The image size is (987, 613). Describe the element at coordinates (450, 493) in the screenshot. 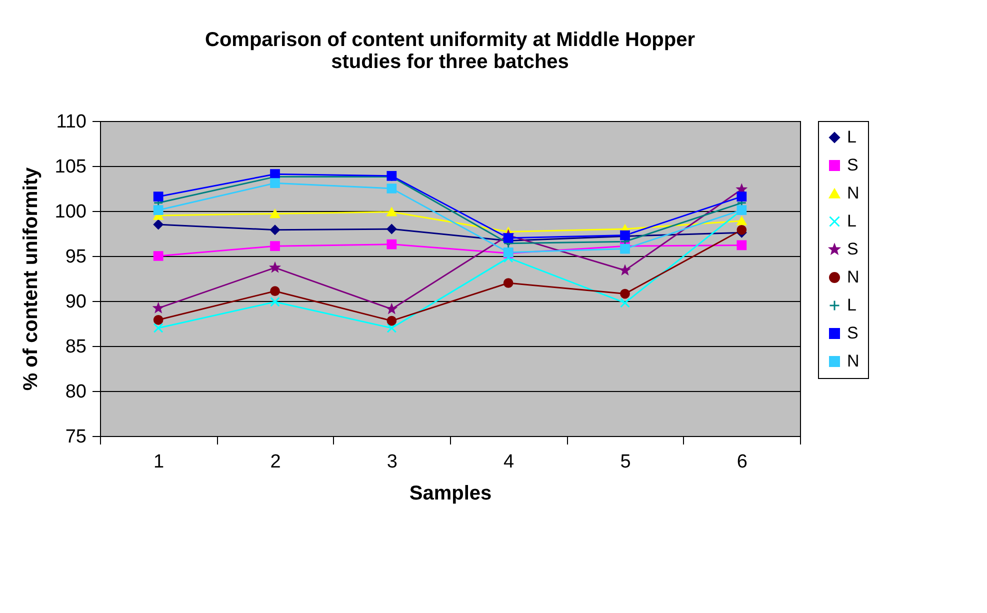

I see `x-axis-title: Samples` at that location.